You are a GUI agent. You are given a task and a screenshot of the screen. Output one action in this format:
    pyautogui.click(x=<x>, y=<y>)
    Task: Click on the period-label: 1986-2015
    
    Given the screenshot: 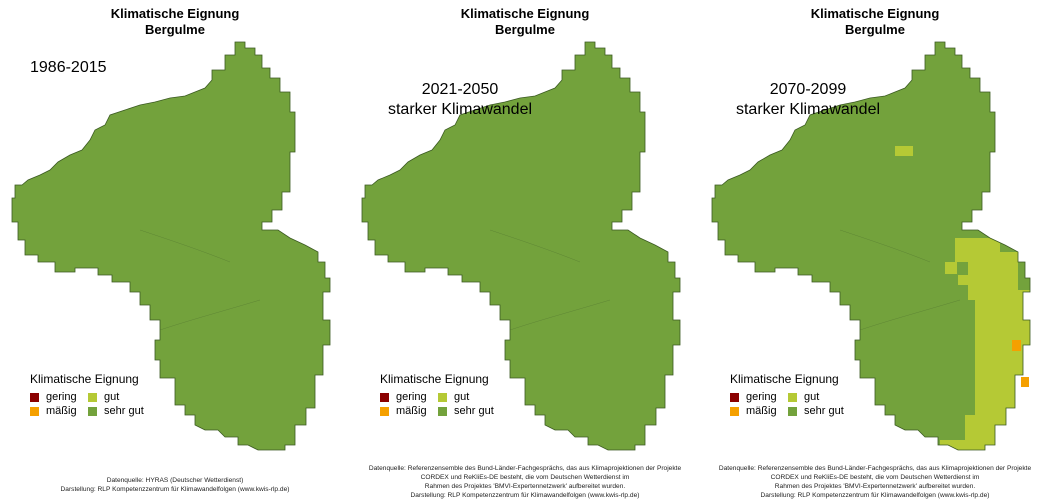 What is the action you would take?
    pyautogui.click(x=68, y=68)
    